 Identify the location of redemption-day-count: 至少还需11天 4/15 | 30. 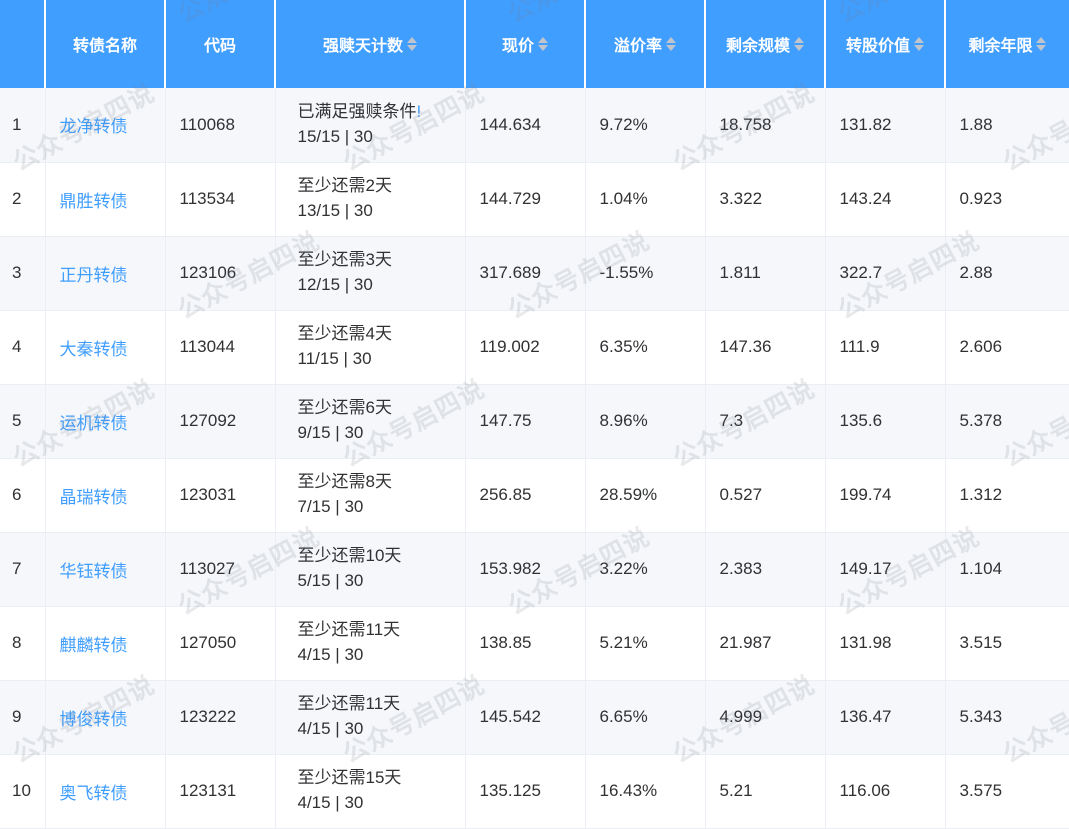
(370, 643).